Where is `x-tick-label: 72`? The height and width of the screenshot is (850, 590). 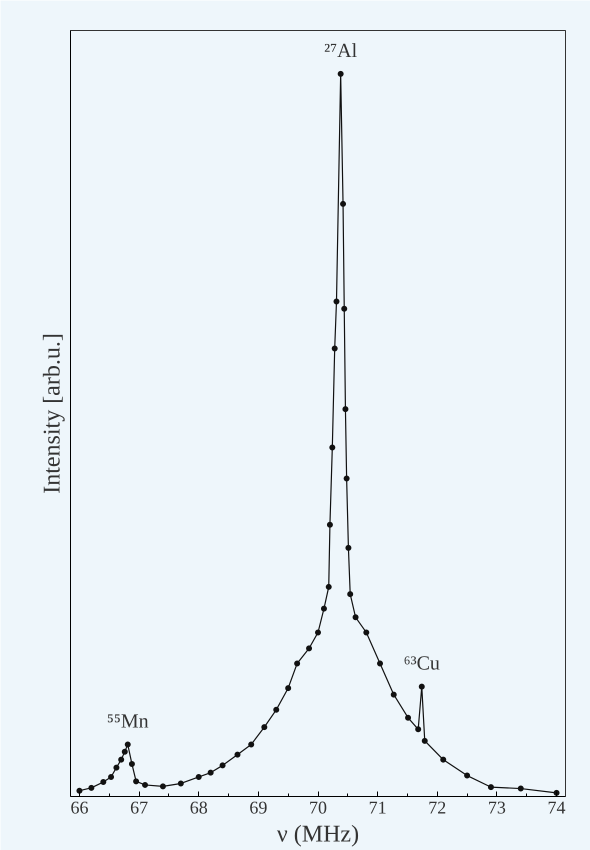 x-tick-label: 72 is located at coordinates (437, 808).